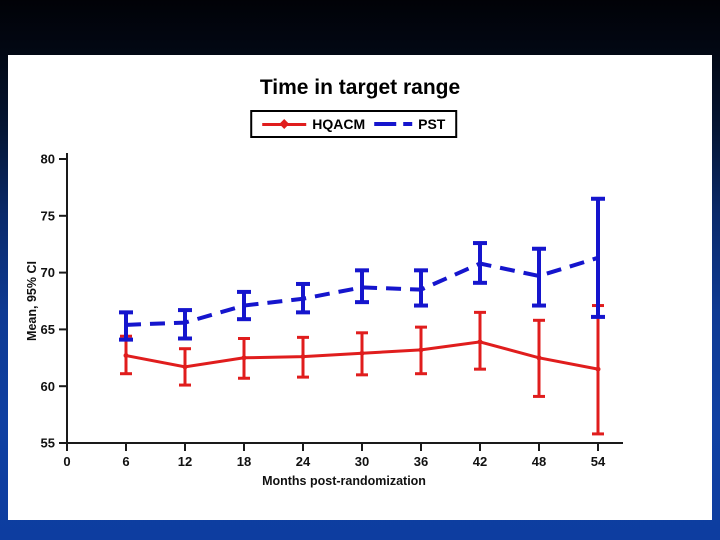 Image resolution: width=720 pixels, height=540 pixels. I want to click on pst-dash-sample-icon, so click(393, 124).